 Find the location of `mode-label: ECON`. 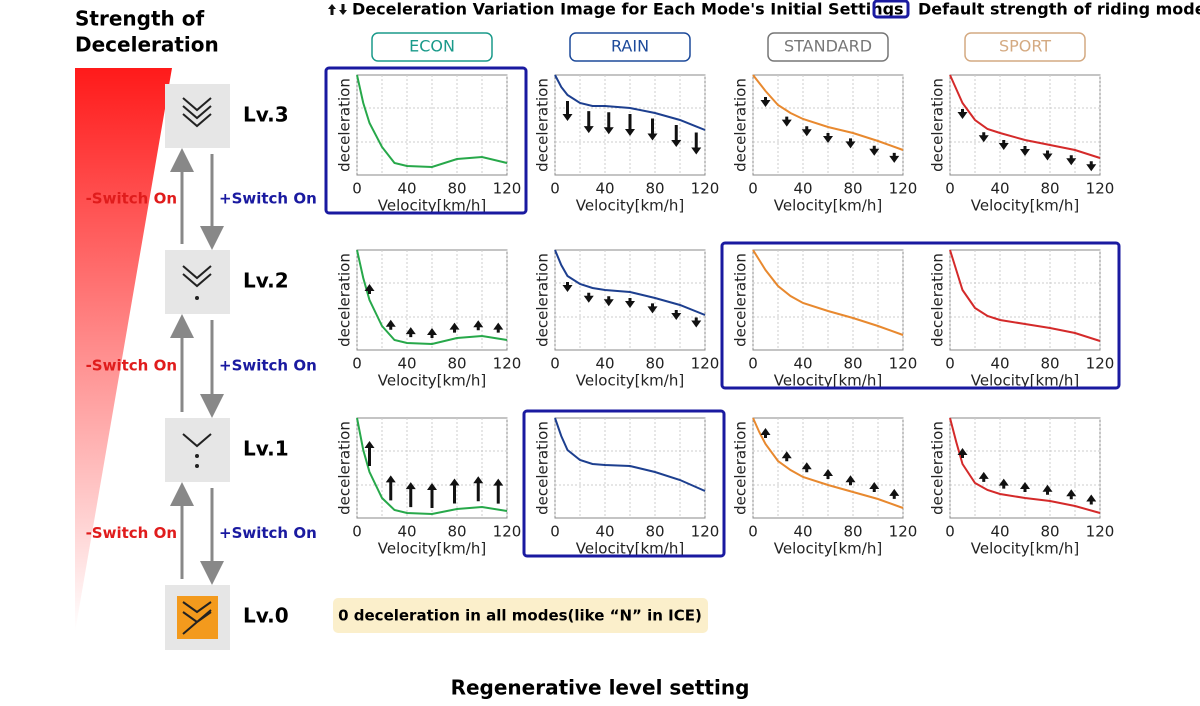

mode-label: ECON is located at coordinates (432, 46).